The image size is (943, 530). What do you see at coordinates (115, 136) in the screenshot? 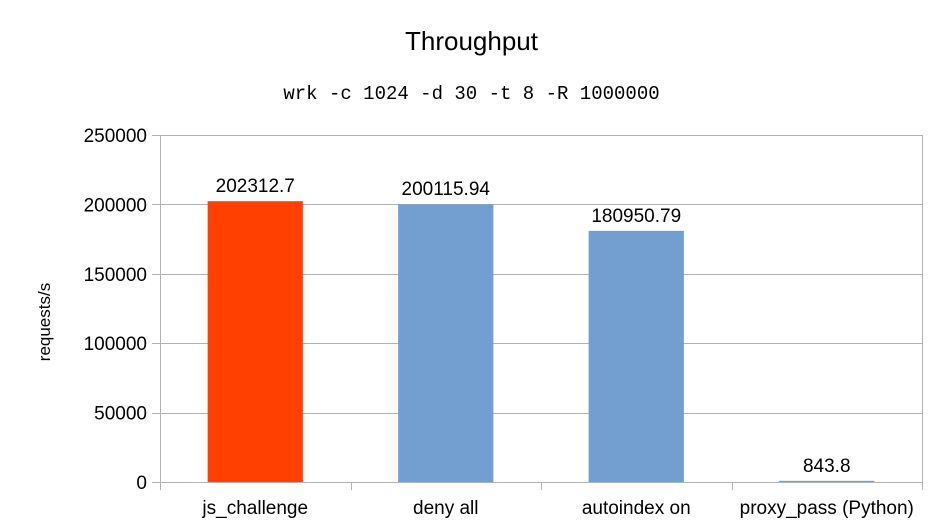
I see `y-tick-label: 250000` at bounding box center [115, 136].